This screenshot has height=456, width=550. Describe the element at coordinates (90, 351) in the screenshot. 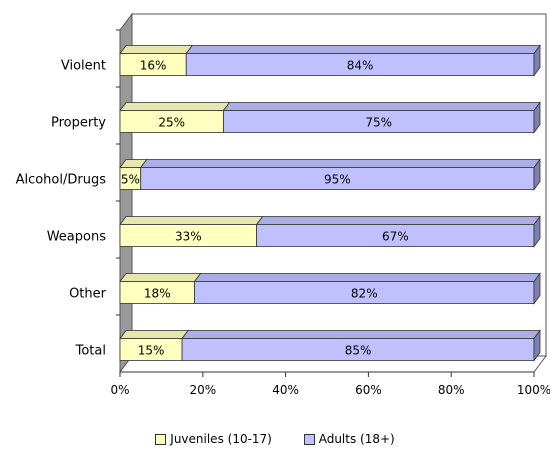

I see `category-label-total: Total` at that location.